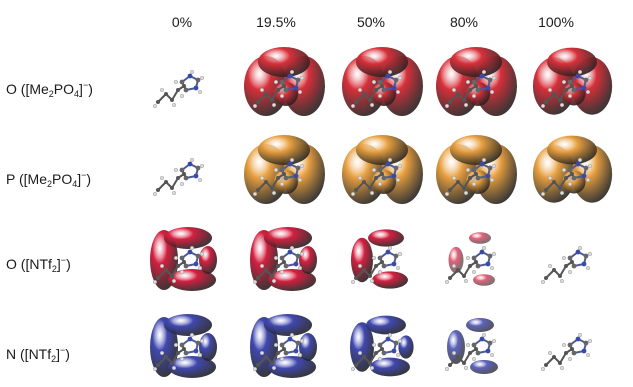 The height and width of the screenshot is (387, 633). I want to click on cell-r2-c0, so click(182, 258).